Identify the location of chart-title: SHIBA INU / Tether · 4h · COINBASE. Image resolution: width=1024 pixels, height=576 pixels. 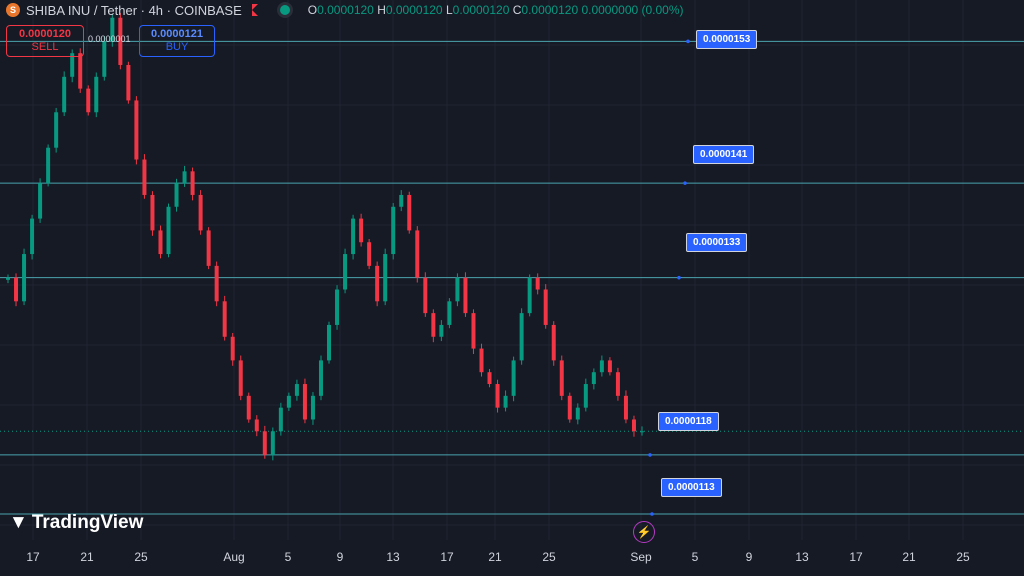
(134, 10).